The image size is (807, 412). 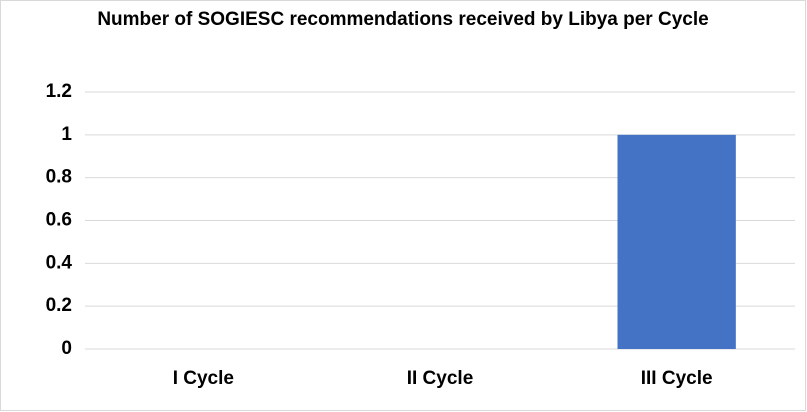 I want to click on x-tick-label: II Cycle, so click(x=440, y=378).